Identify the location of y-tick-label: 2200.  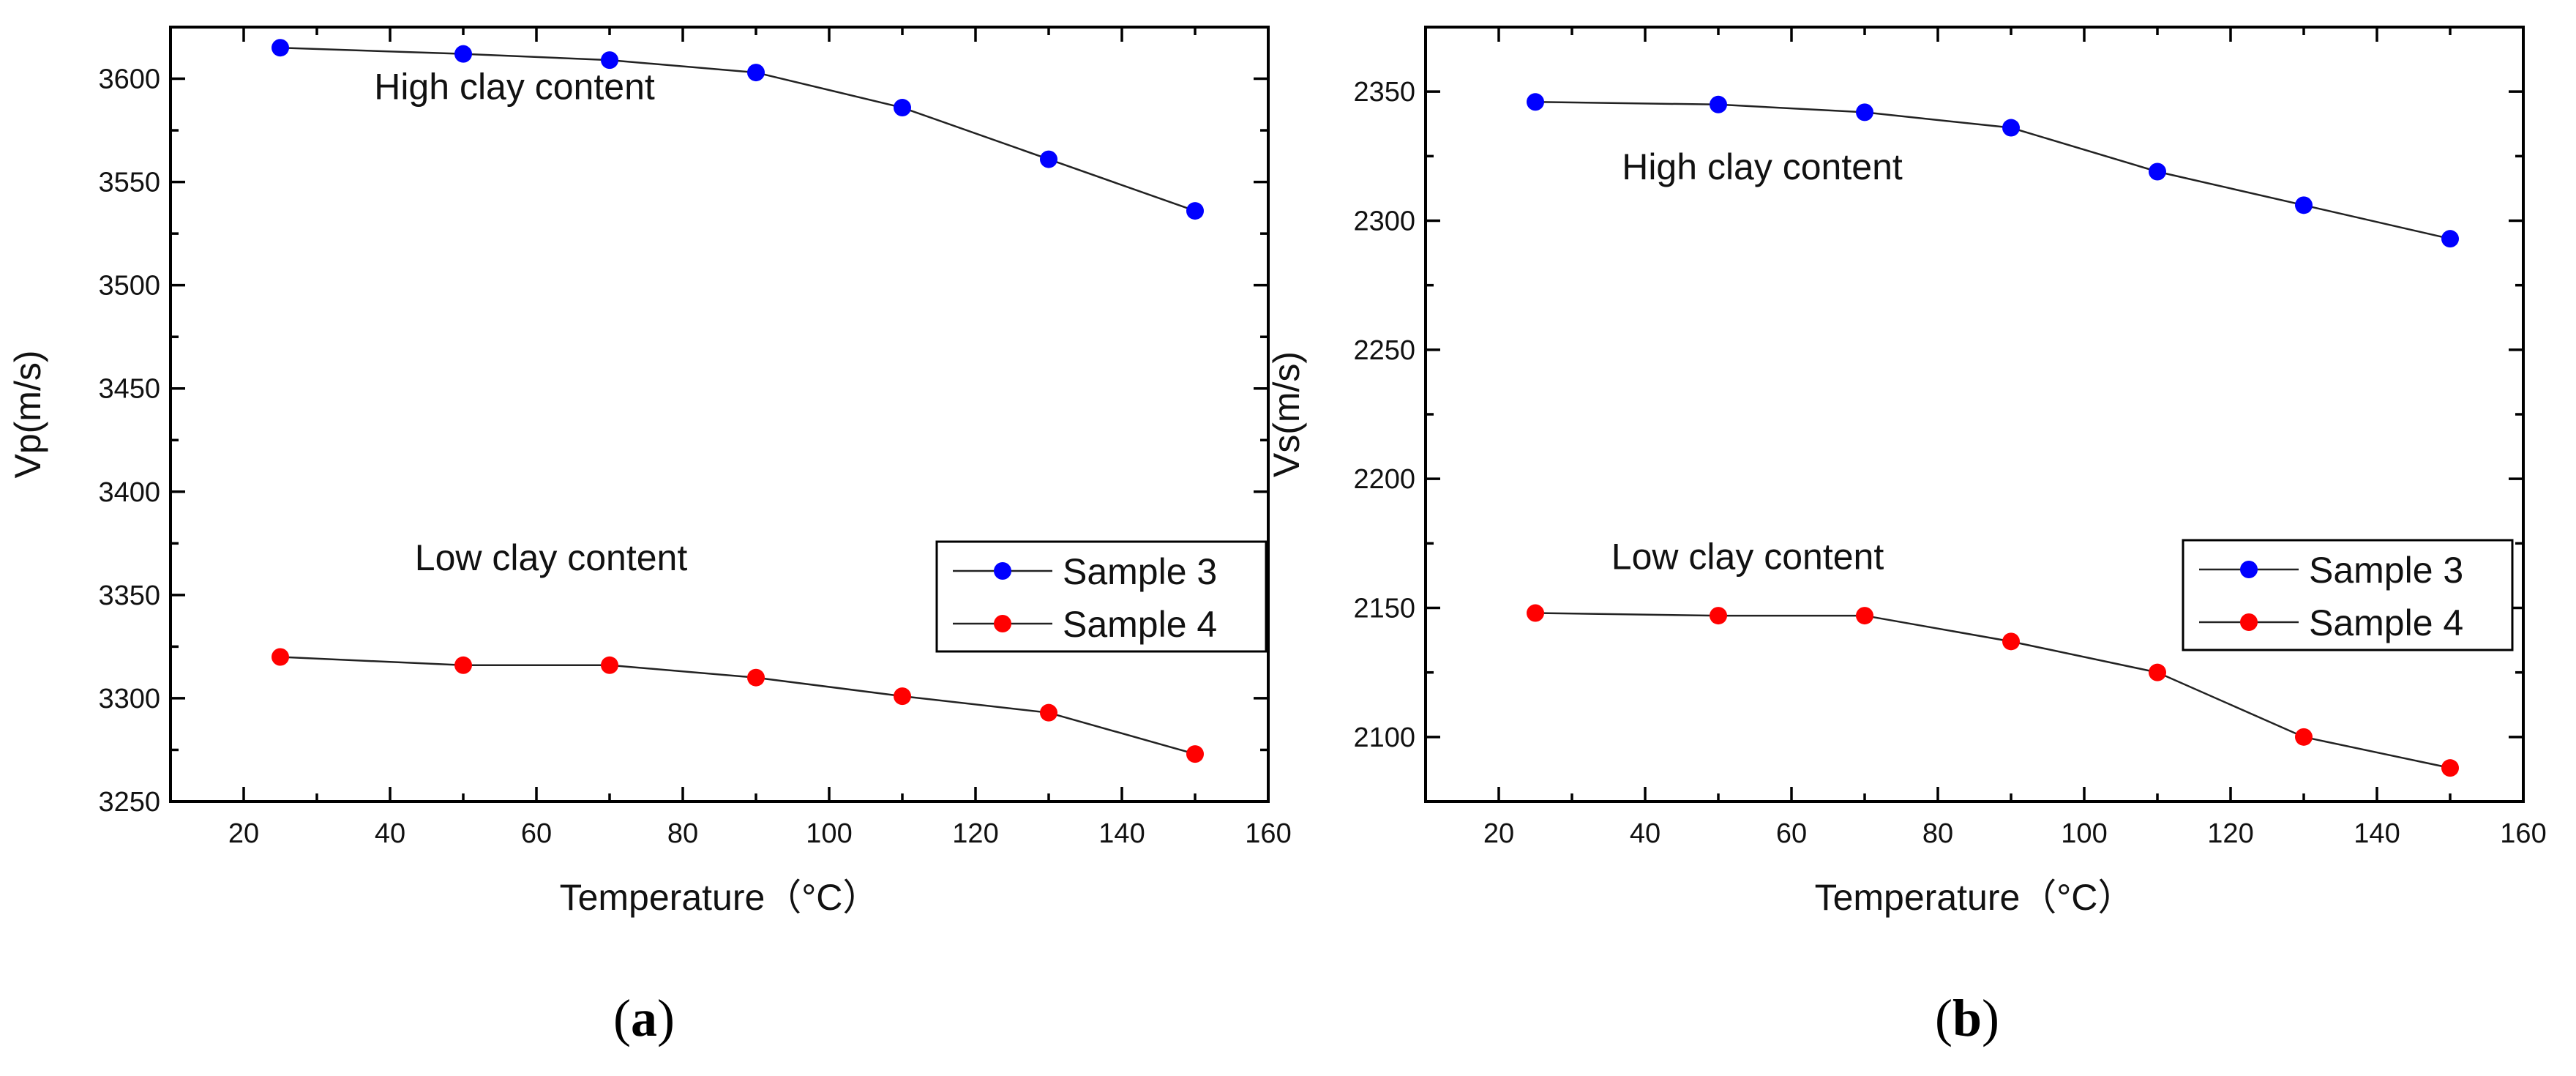
(1384, 479).